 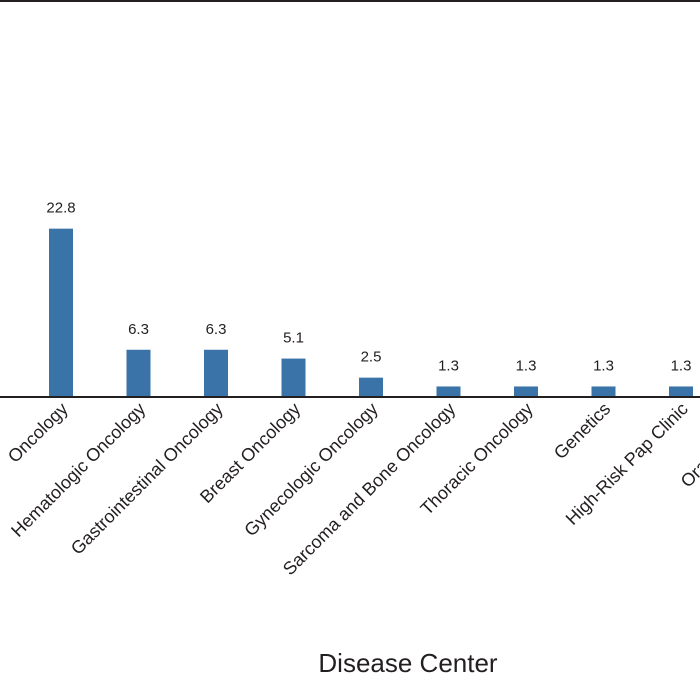 What do you see at coordinates (60, 208) in the screenshot?
I see `data-label: 22.8` at bounding box center [60, 208].